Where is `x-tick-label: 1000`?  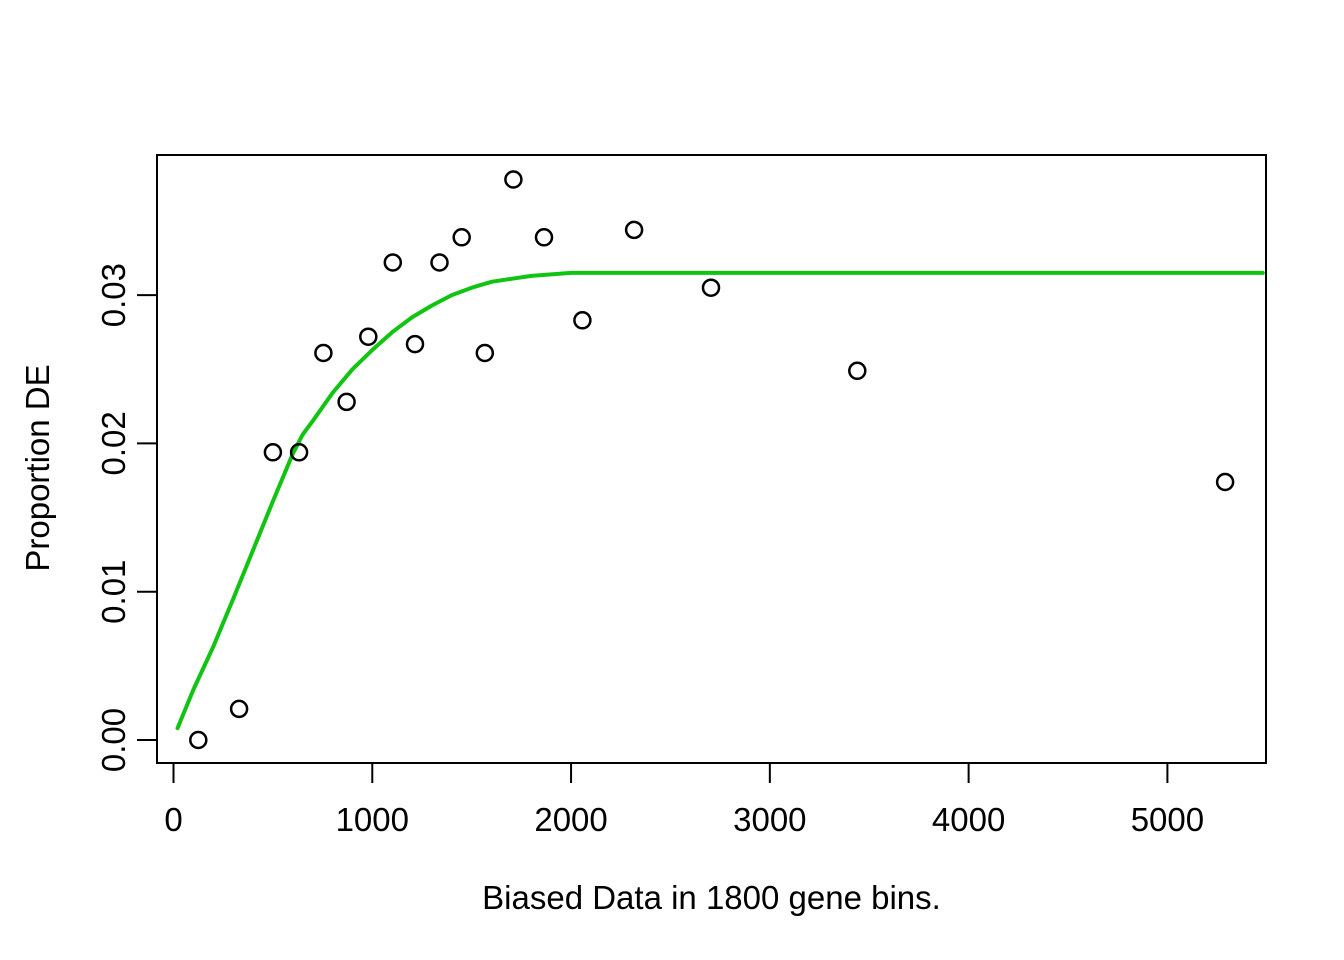 x-tick-label: 1000 is located at coordinates (372, 819).